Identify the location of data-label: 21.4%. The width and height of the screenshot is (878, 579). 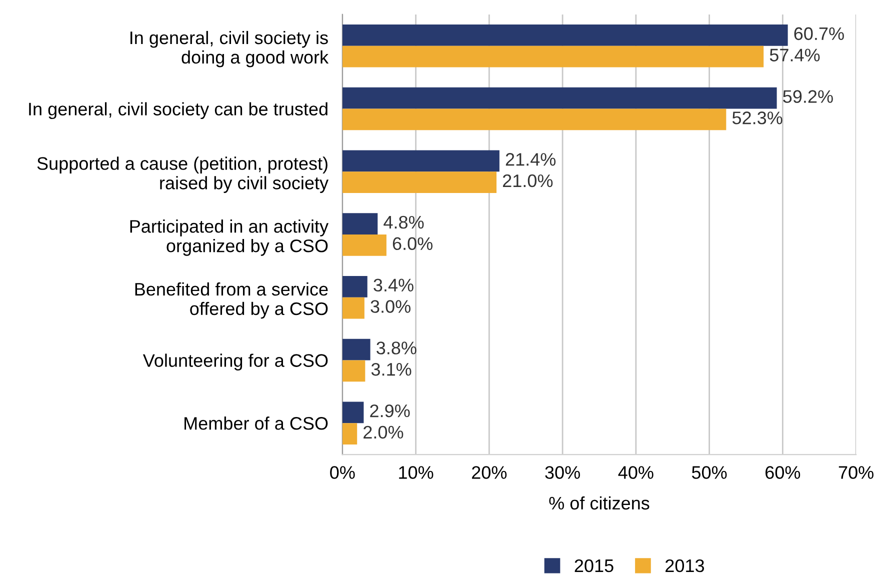
(531, 159).